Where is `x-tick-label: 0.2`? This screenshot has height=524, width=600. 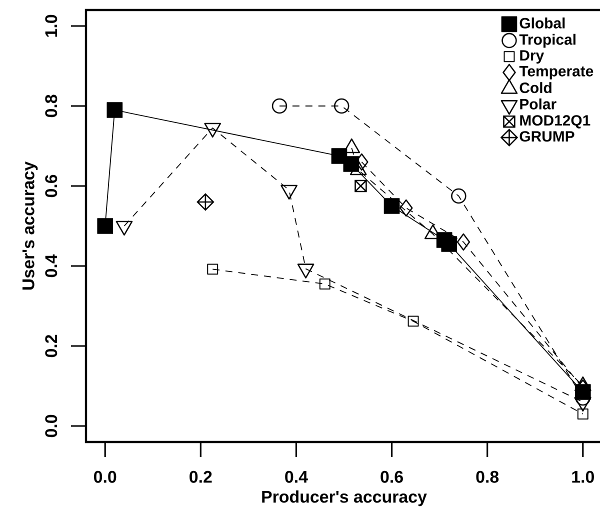 x-tick-label: 0.2 is located at coordinates (201, 476).